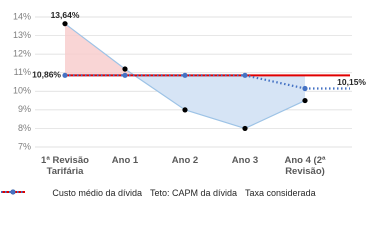 The width and height of the screenshot is (368, 240). What do you see at coordinates (305, 166) in the screenshot?
I see `x-tick-label: Ano 4 (2ª Revisão)` at bounding box center [305, 166].